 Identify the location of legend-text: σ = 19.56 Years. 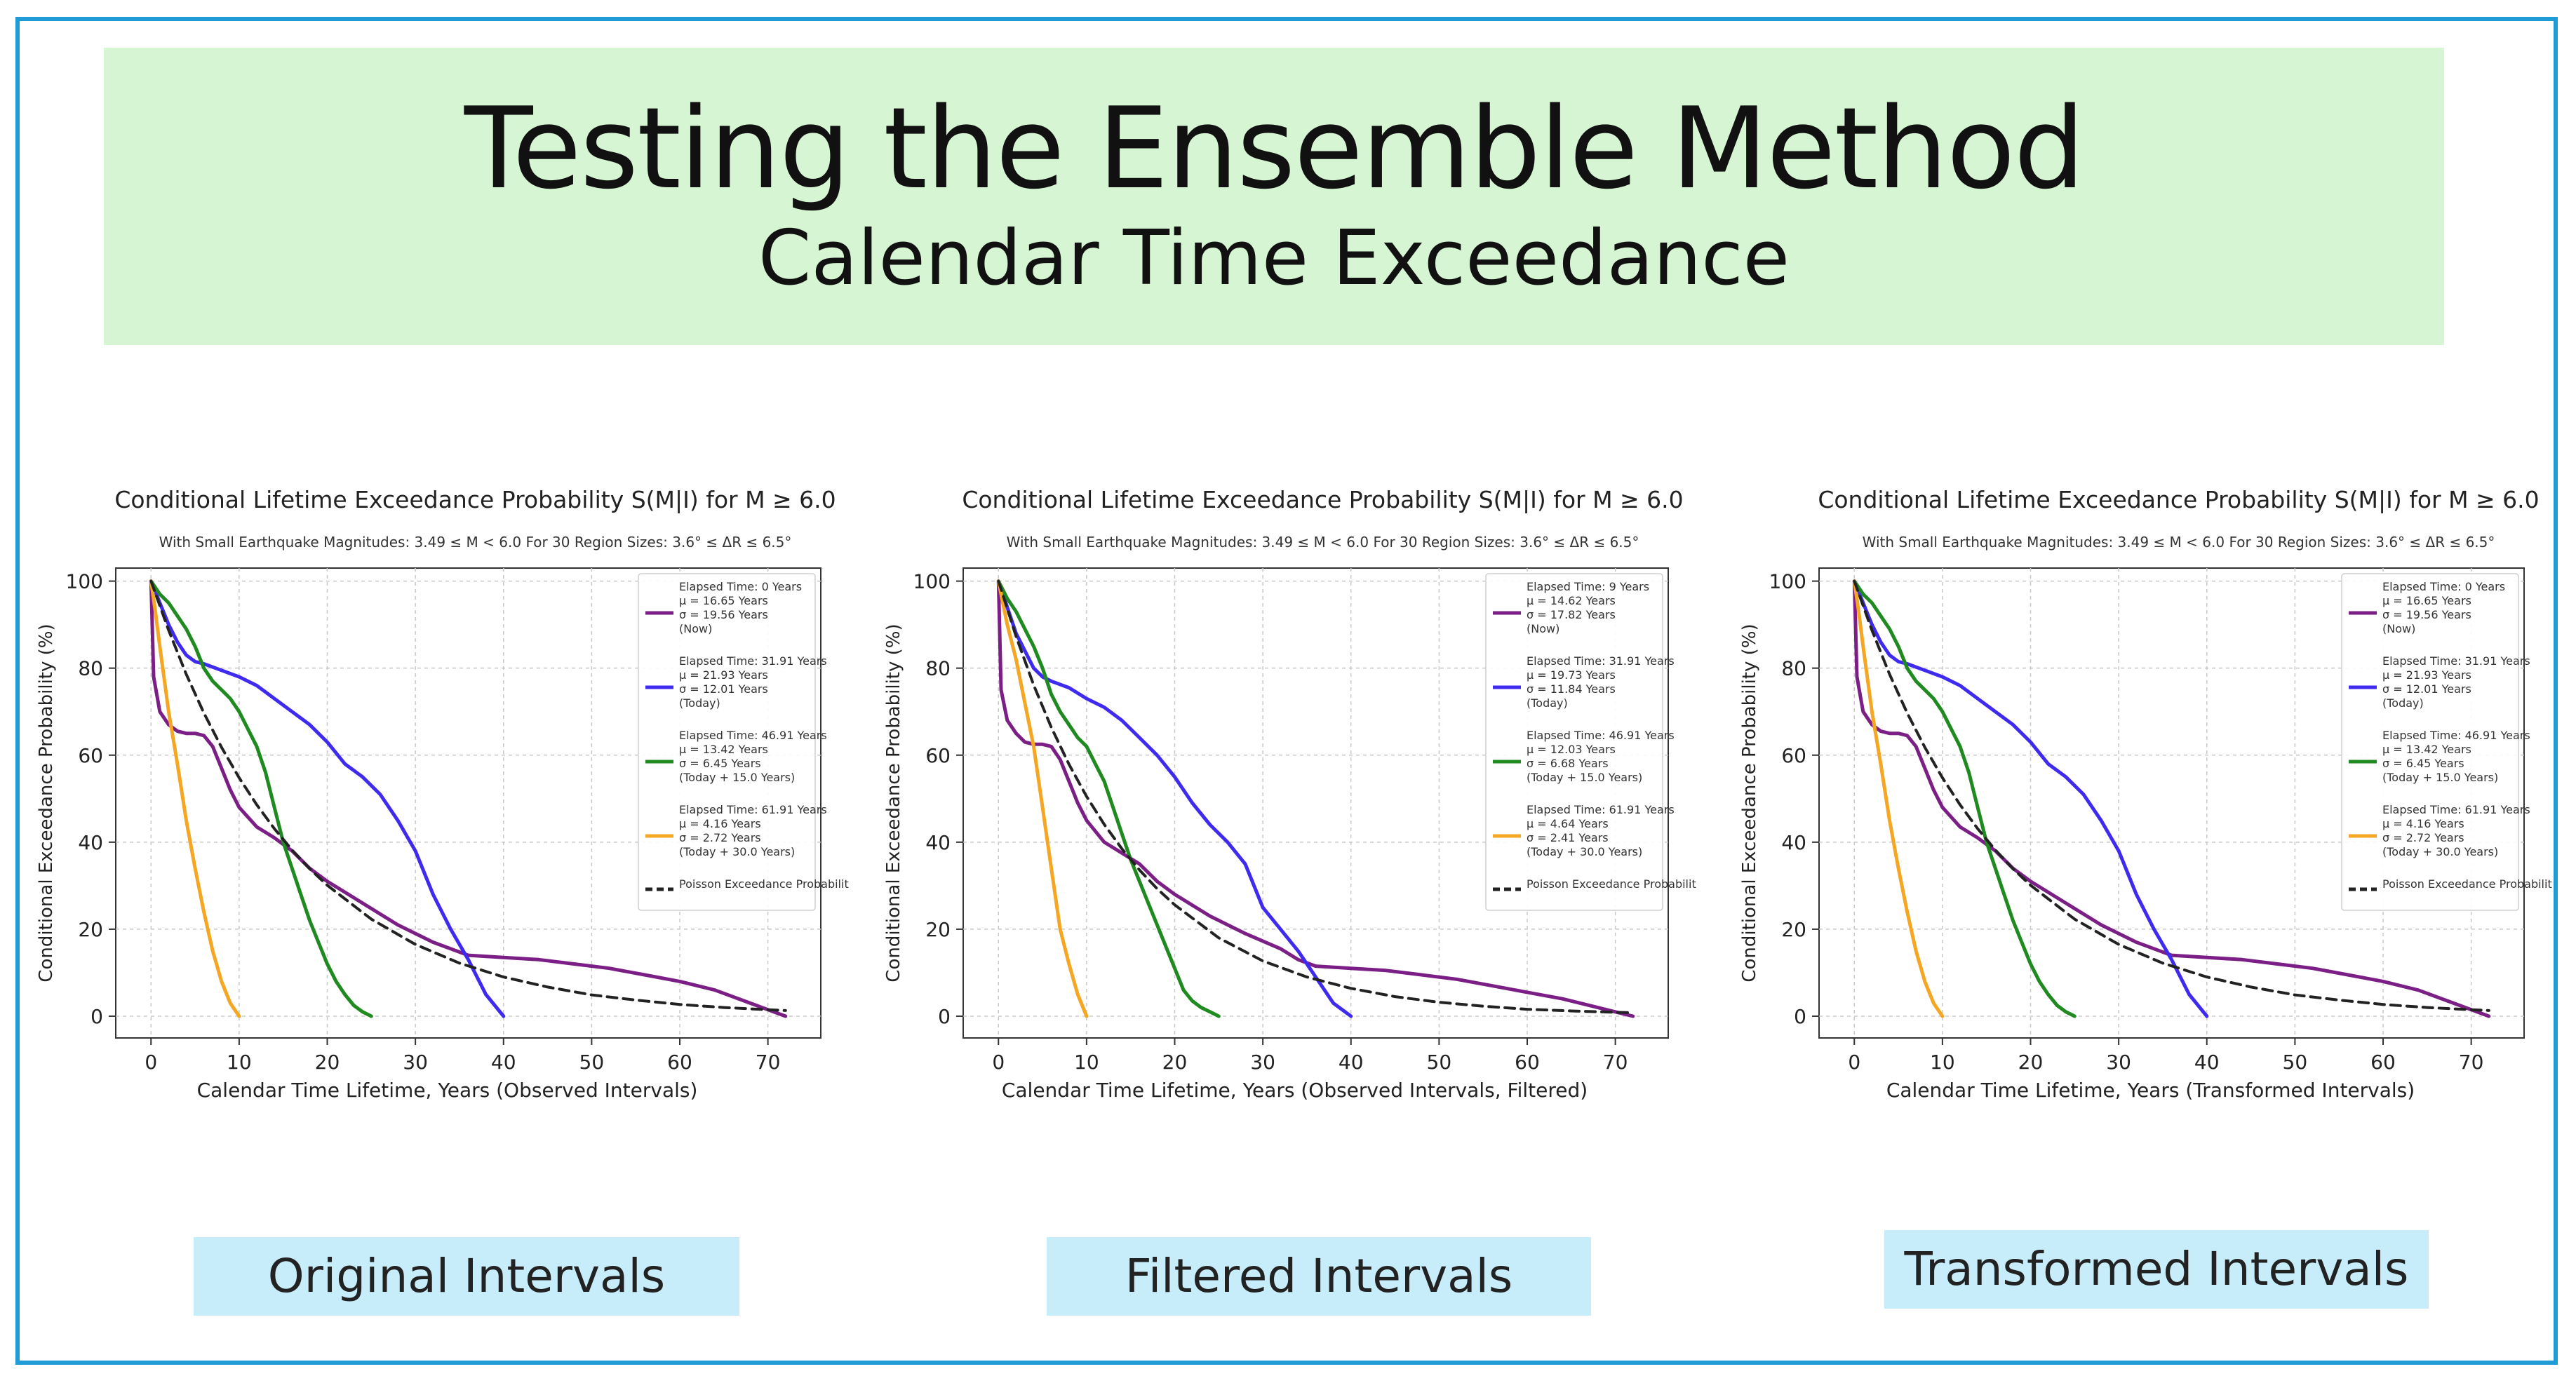
(2426, 614).